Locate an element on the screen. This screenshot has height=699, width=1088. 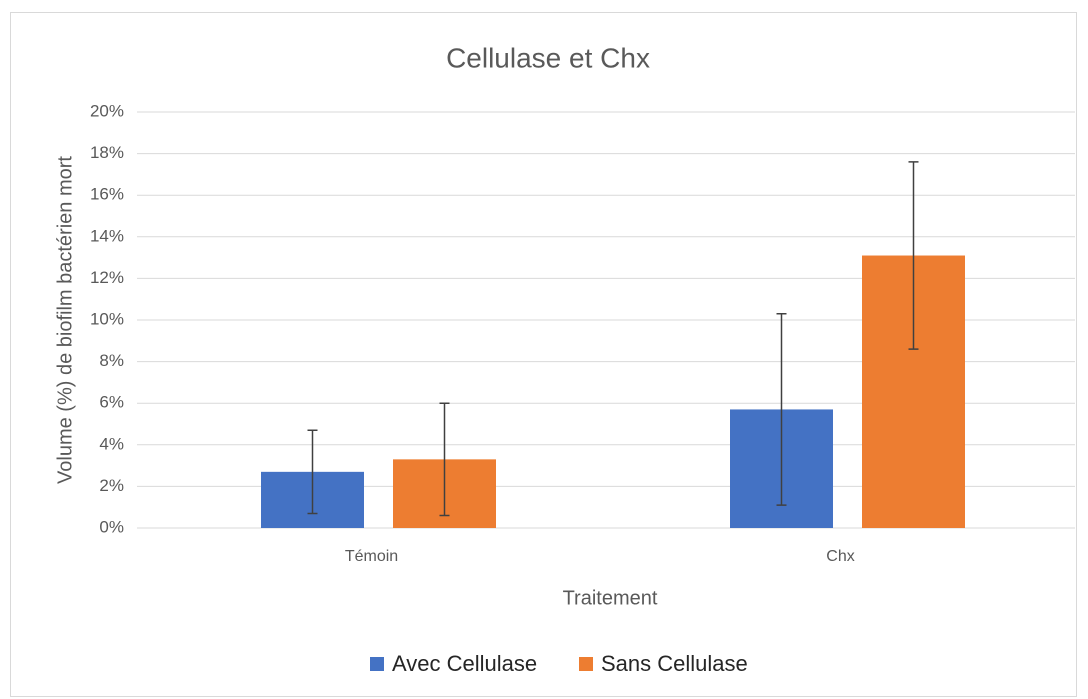
y-tick-label: 10% is located at coordinates (107, 318).